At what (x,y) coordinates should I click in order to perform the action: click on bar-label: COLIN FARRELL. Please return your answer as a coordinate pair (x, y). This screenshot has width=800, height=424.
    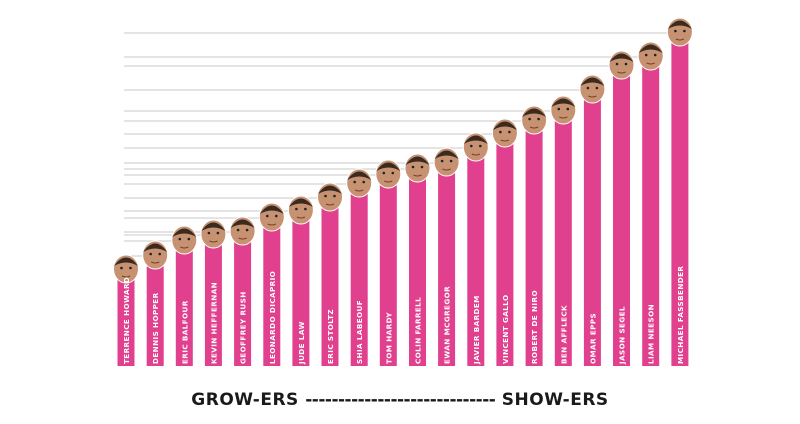
    Looking at the image, I should click on (418, 330).